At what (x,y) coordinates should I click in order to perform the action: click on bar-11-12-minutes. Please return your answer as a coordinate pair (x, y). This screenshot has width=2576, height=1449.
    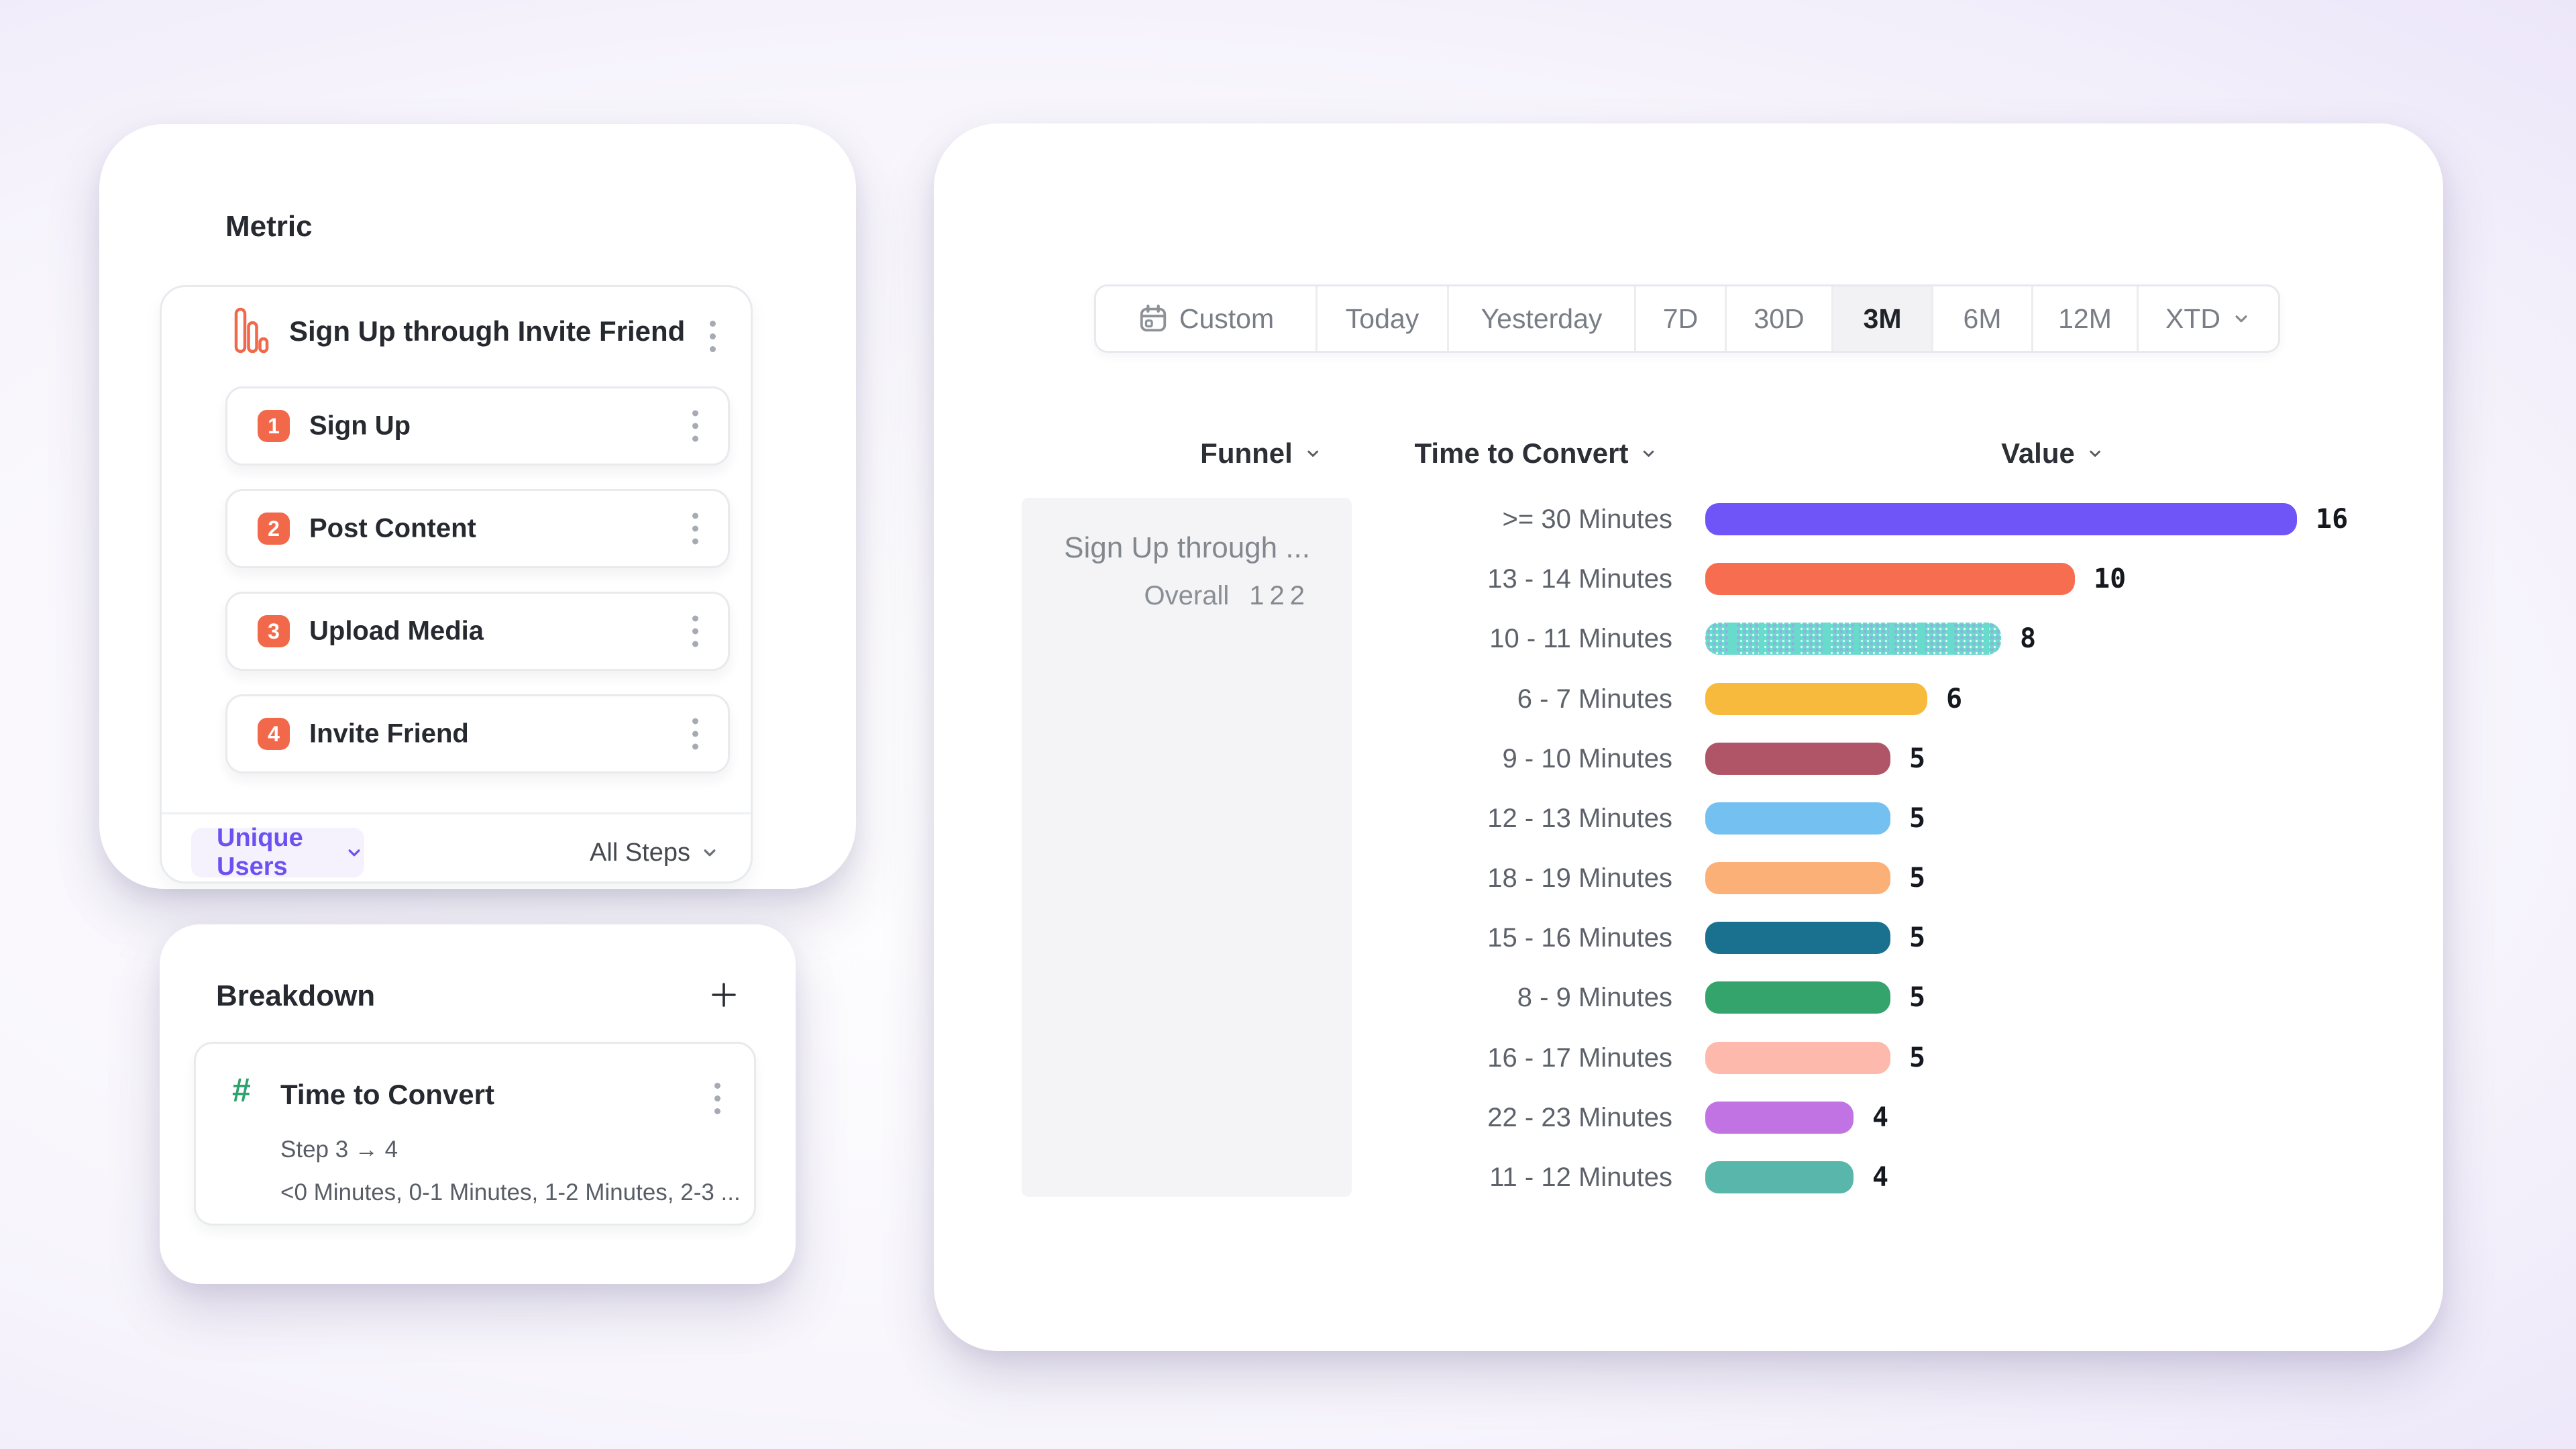
    Looking at the image, I should click on (1779, 1177).